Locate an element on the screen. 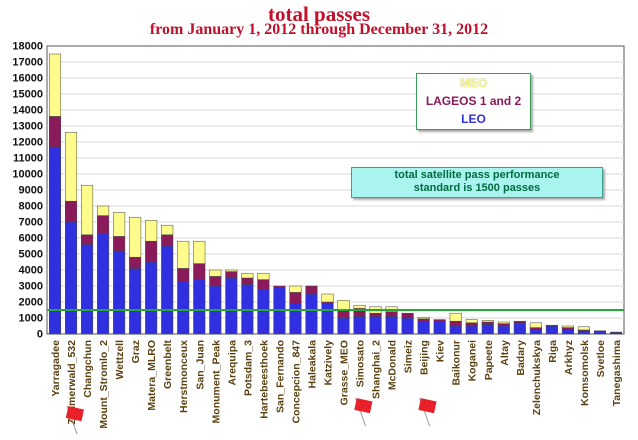  x-tick-label: Grasse_MEO is located at coordinates (345, 372).